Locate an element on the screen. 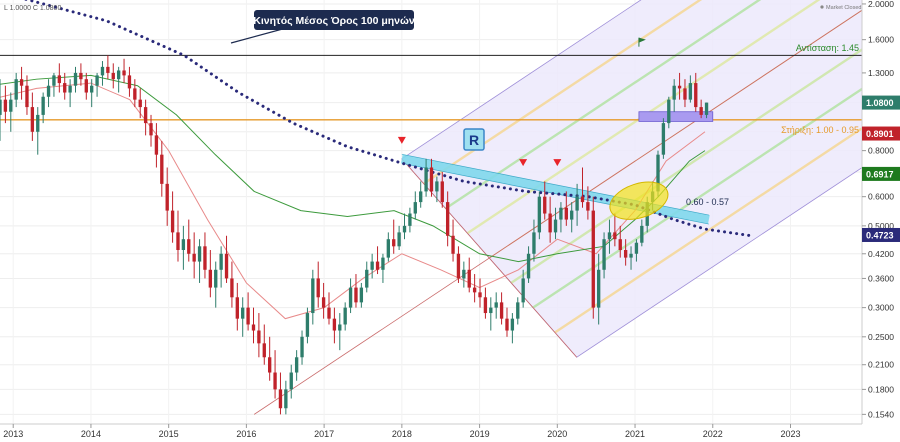 The height and width of the screenshot is (442, 900). time-axis-background is located at coordinates (450, 433).